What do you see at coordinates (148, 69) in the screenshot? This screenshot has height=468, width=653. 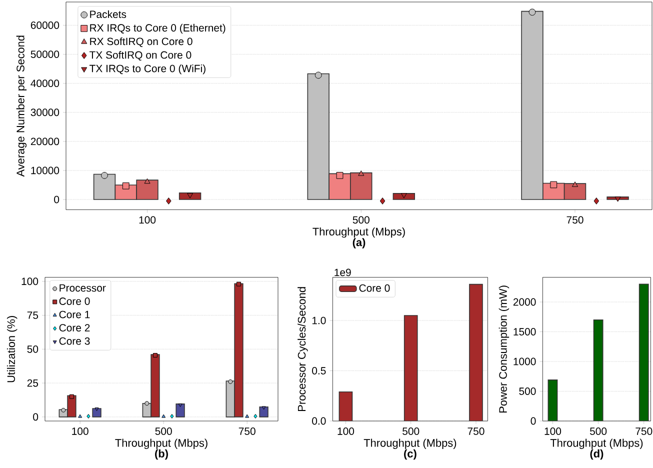 I see `legend-label: TX IRQs to Core 0 (WiFi)` at bounding box center [148, 69].